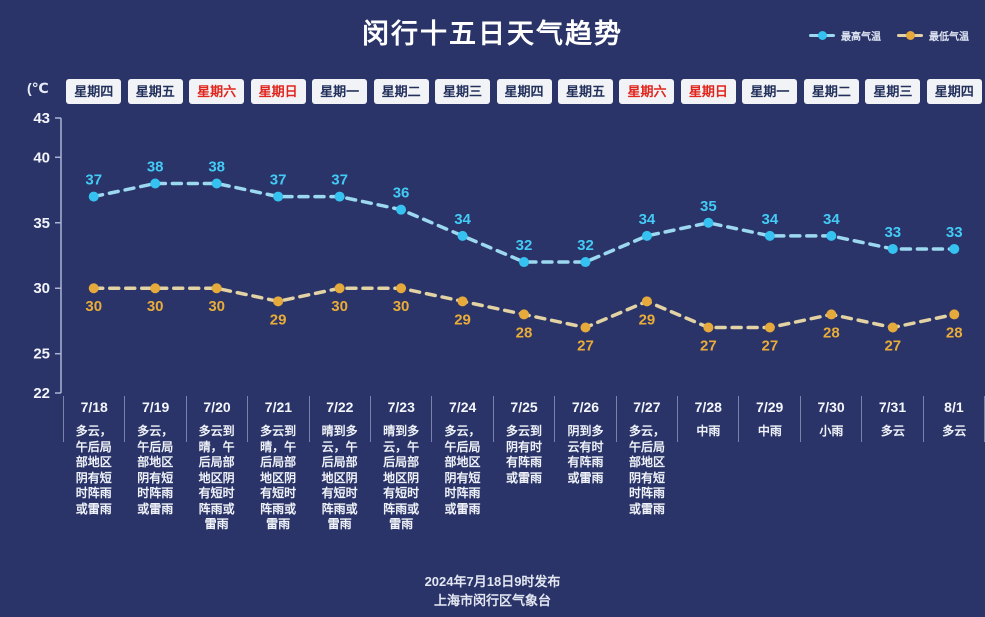 The image size is (985, 617). Describe the element at coordinates (708, 431) in the screenshot. I see `weather-desc: 中雨` at that location.